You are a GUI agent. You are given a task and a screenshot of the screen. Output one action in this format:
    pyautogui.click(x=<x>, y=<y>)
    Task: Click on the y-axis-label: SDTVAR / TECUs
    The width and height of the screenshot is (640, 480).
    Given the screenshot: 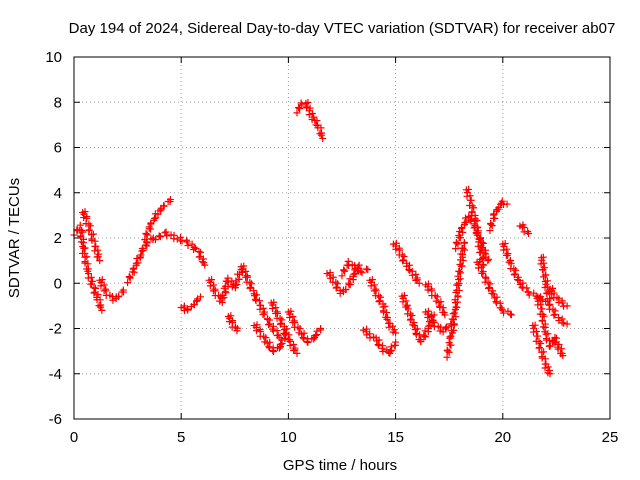 What is the action you would take?
    pyautogui.click(x=14, y=238)
    